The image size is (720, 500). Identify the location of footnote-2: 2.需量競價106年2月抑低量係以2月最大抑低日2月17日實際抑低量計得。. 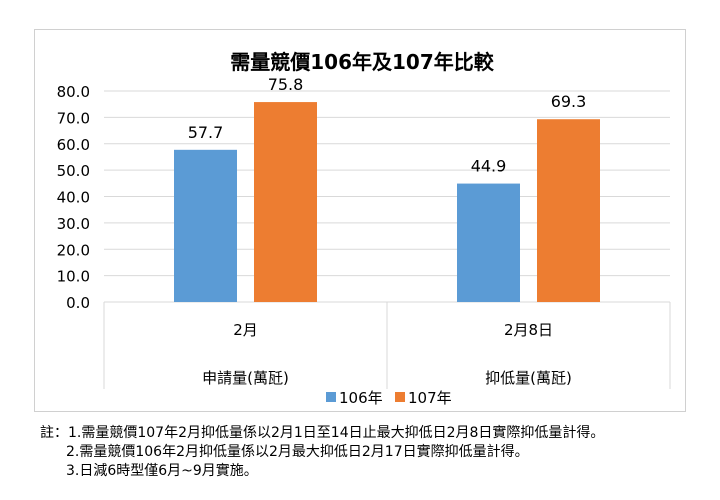
(297, 452).